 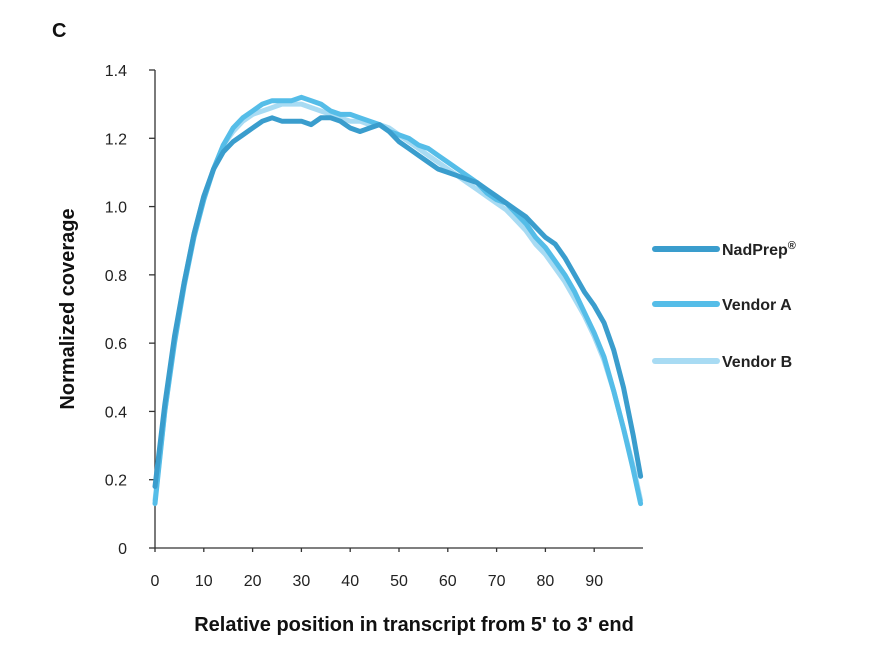 What do you see at coordinates (594, 581) in the screenshot?
I see `x-tick-label: 90` at bounding box center [594, 581].